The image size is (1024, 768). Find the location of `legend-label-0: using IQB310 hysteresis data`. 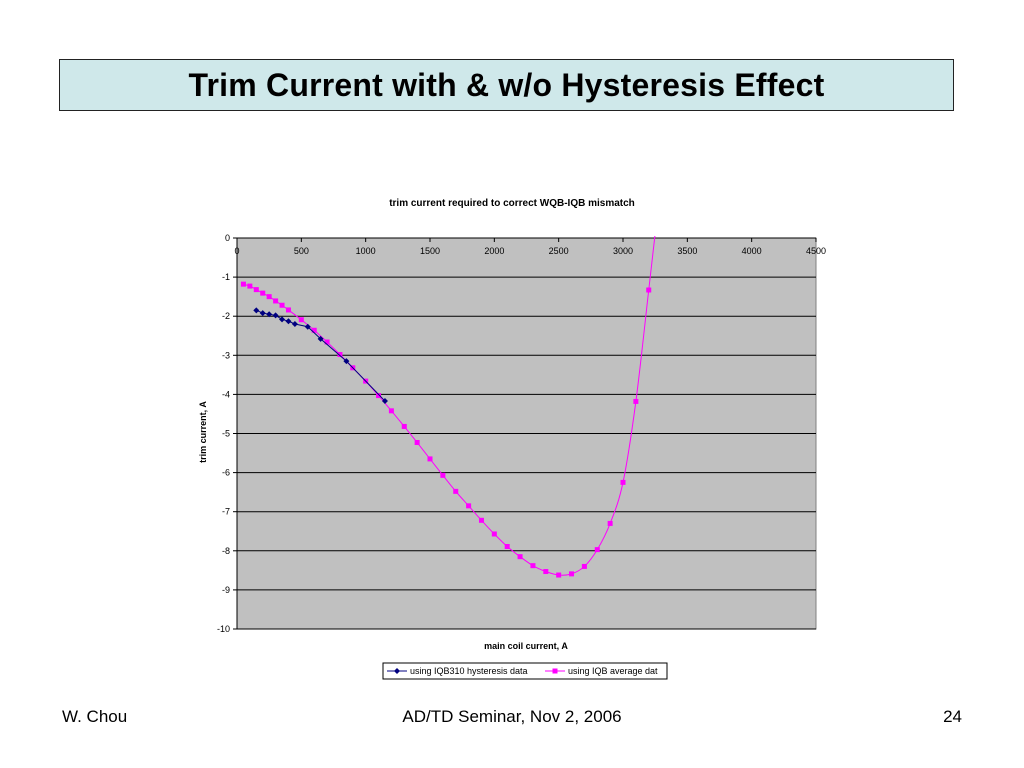

legend-label-0: using IQB310 hysteresis data is located at coordinates (469, 671).